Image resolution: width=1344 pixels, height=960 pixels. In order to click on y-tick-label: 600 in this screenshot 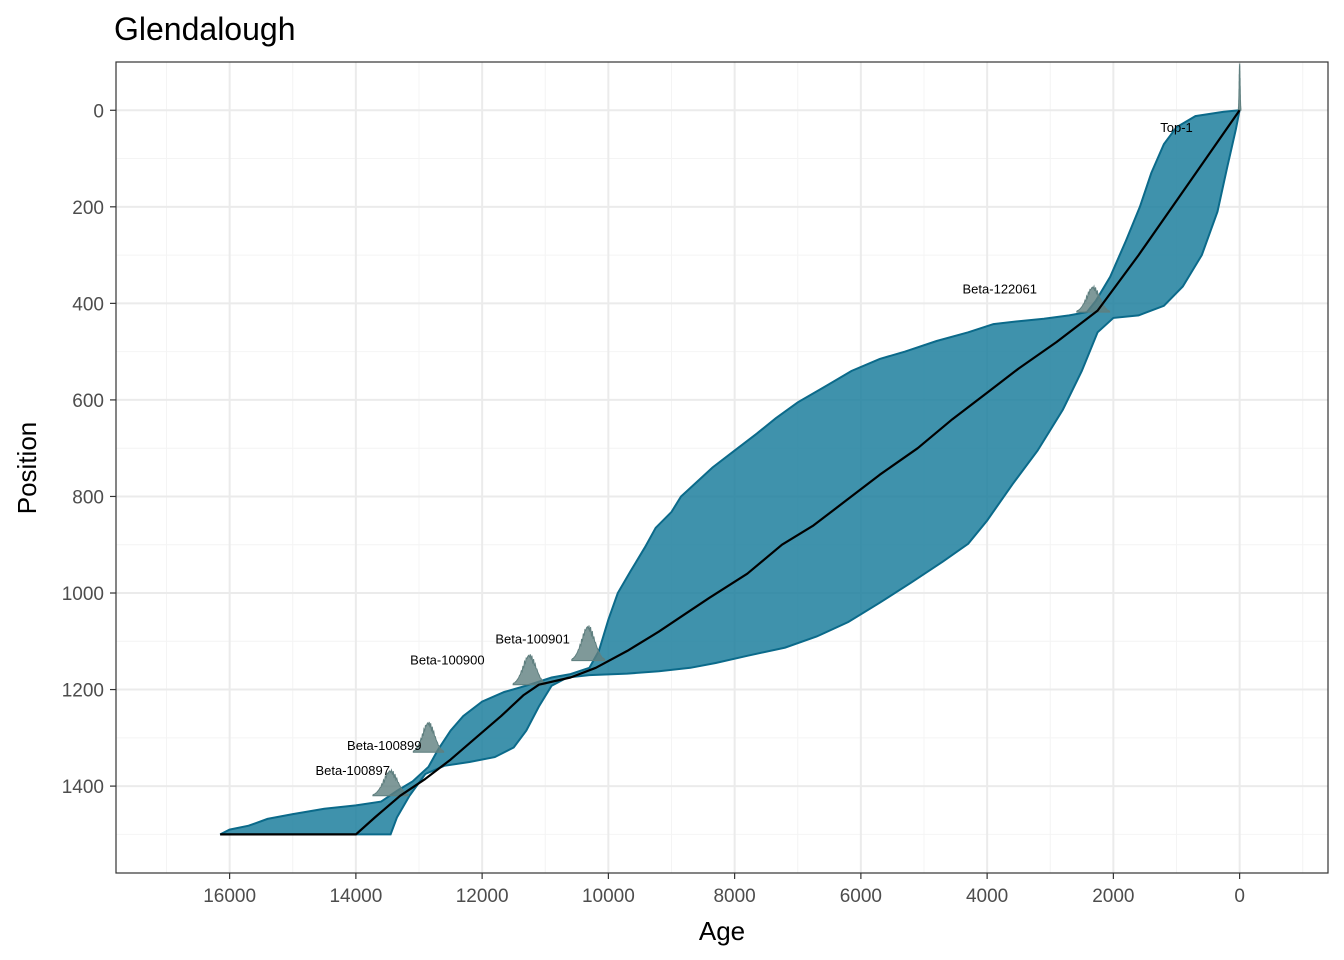, I will do `click(88, 401)`.